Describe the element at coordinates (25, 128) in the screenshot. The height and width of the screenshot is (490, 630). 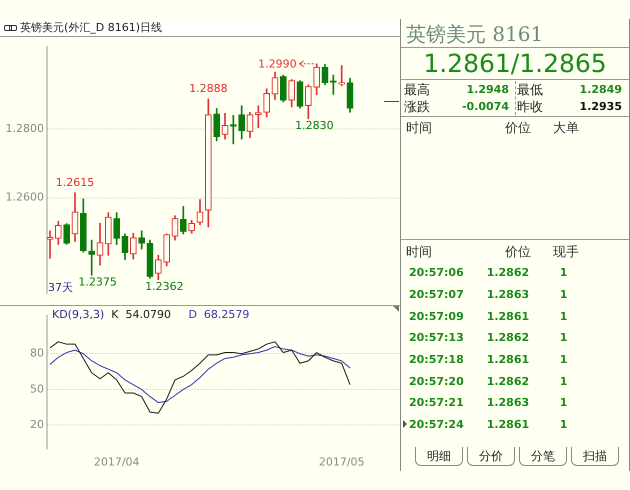
I see `y-tick-label: 1.2800` at that location.